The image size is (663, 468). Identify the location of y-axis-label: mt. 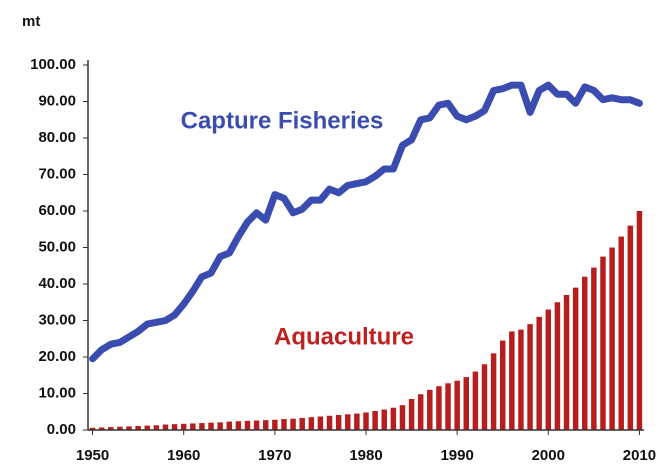
(31, 21).